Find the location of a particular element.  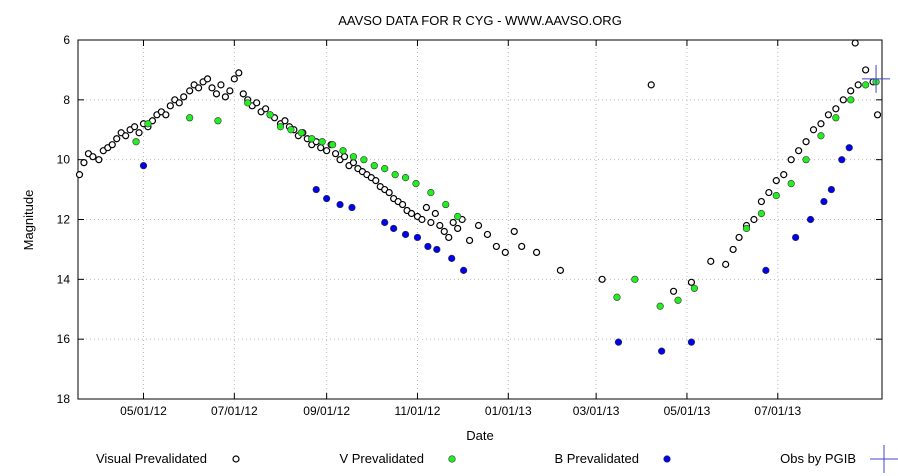

y-axis-label: Magnitude is located at coordinates (28, 220).